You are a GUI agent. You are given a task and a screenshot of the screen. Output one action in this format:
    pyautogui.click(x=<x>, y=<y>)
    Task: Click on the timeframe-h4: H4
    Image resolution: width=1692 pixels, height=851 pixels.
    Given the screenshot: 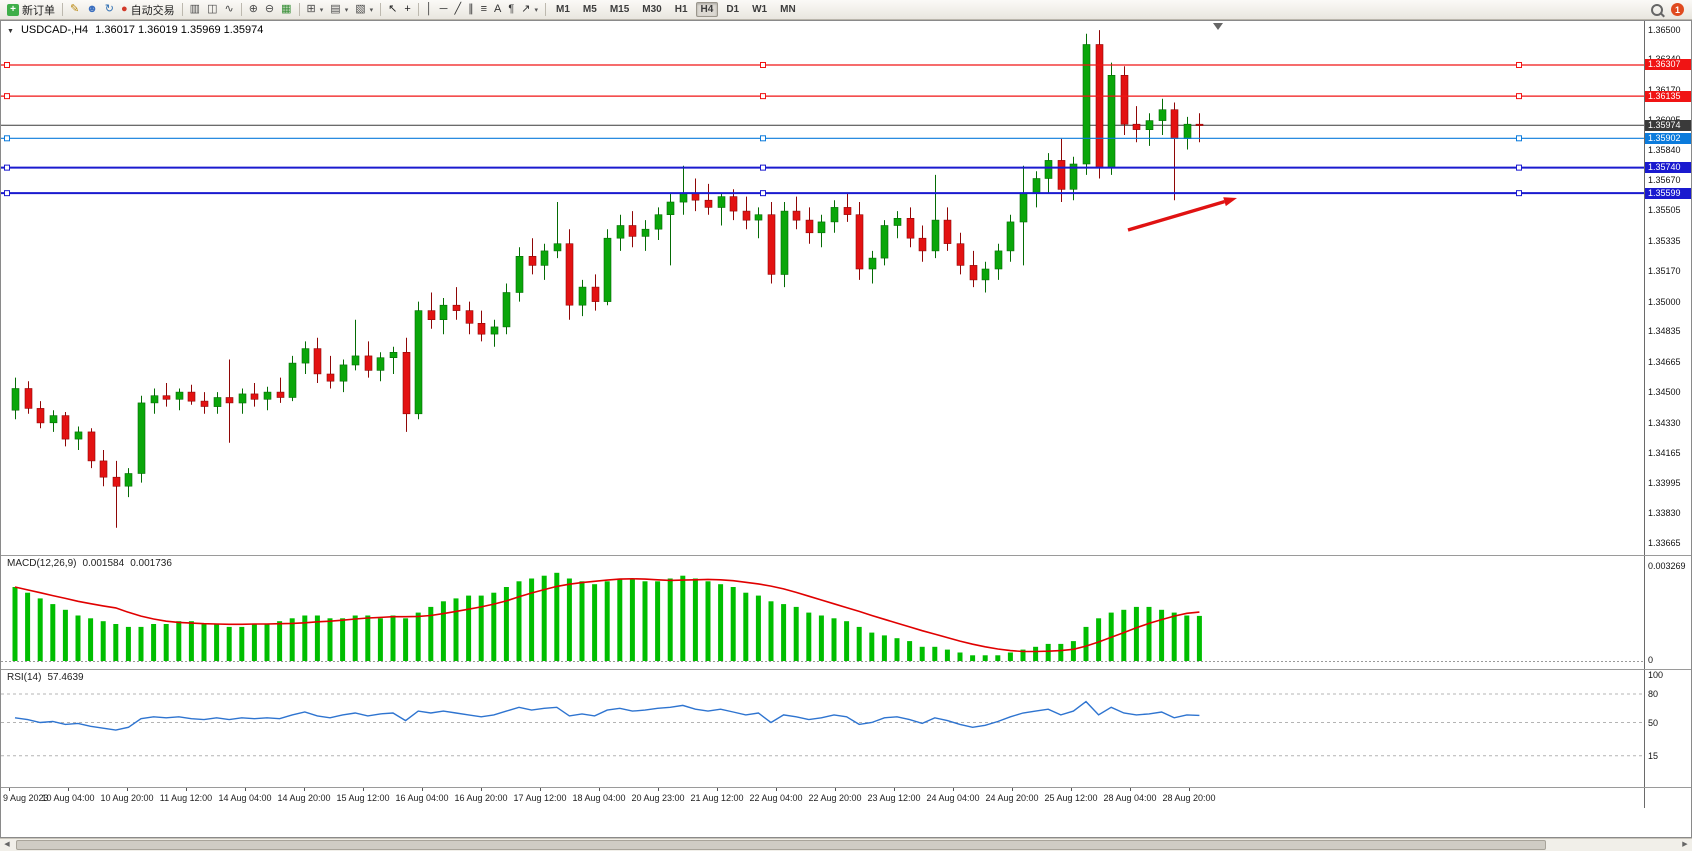 What is the action you would take?
    pyautogui.click(x=707, y=9)
    